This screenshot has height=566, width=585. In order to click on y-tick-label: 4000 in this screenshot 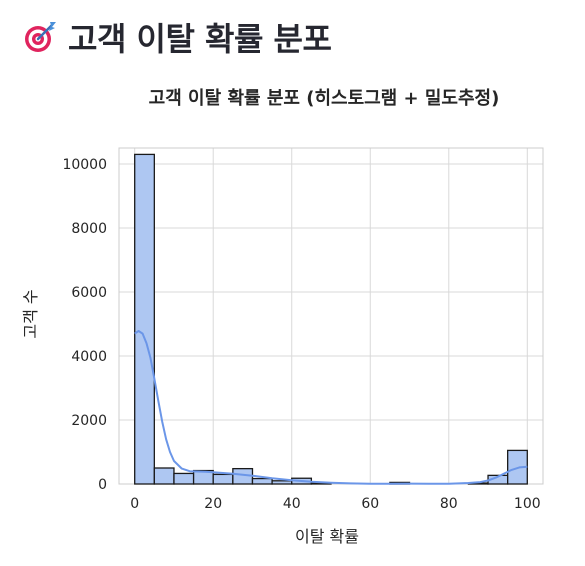, I will do `click(89, 357)`.